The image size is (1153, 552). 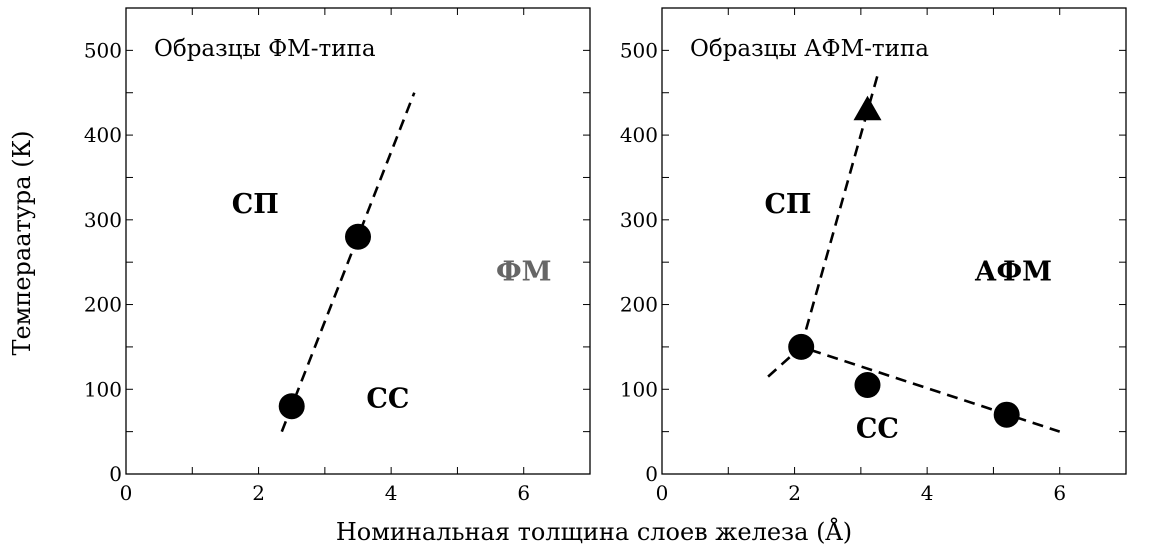 I want to click on region-label: АФМ, so click(x=1014, y=272).